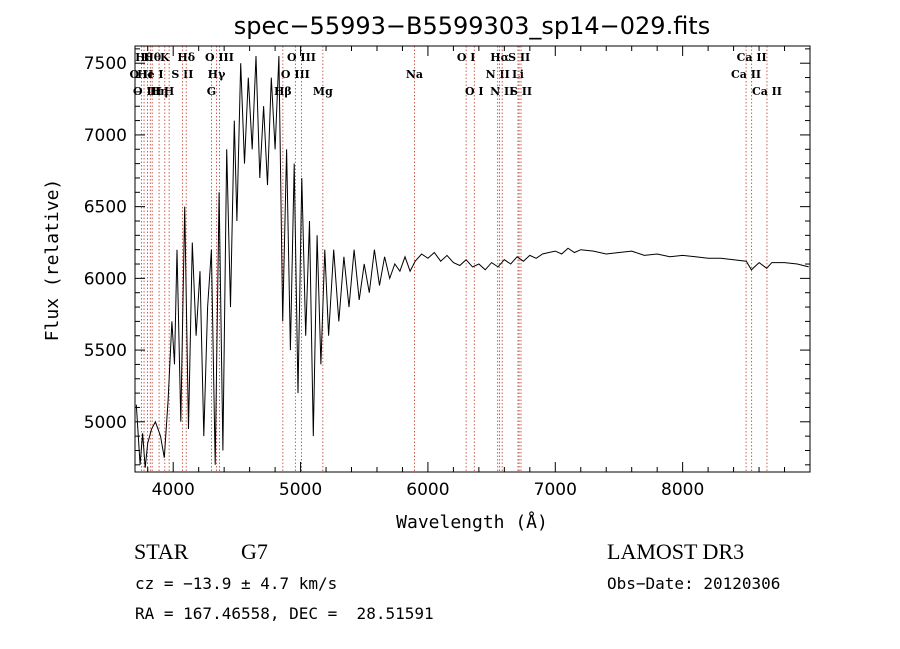  Describe the element at coordinates (472, 26) in the screenshot. I see `chart-title: spec−55993−B5599303_sp14−029.fits` at that location.